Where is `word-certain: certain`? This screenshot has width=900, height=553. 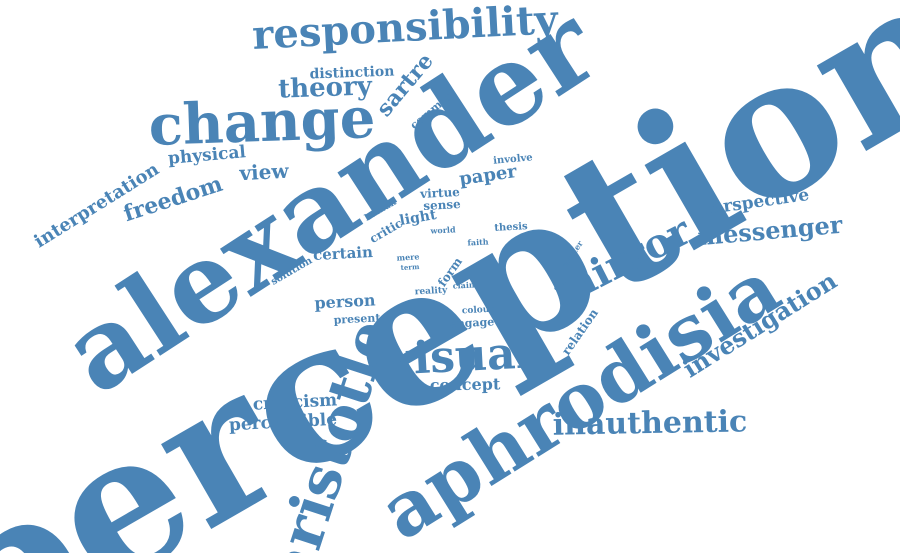 word-certain: certain is located at coordinates (343, 253).